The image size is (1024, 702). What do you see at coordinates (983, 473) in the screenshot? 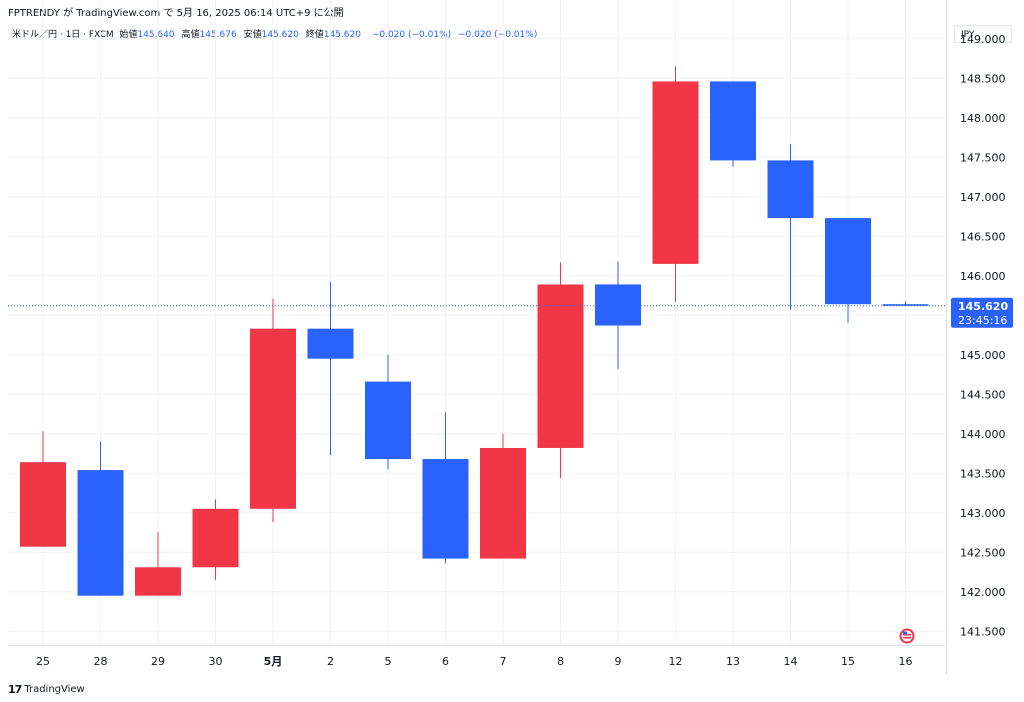
I see `price-tick-label: 143.500` at bounding box center [983, 473].